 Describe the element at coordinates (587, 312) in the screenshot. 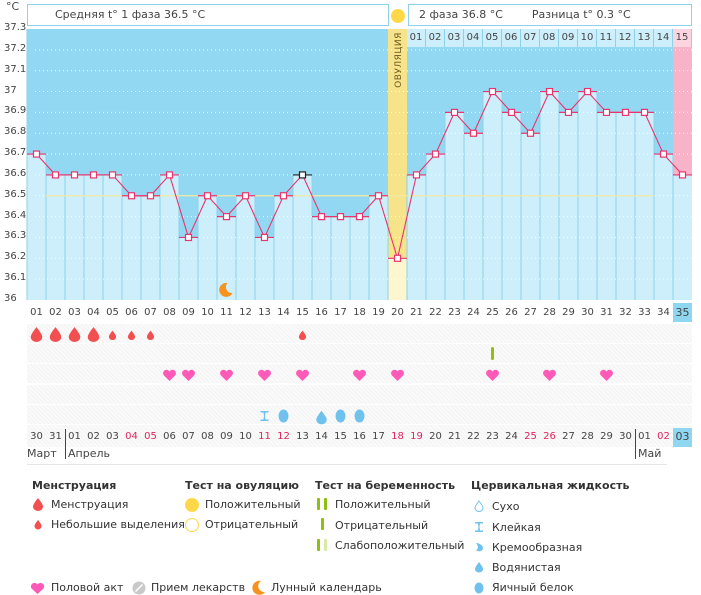

I see `cycle-day-label: 30` at that location.